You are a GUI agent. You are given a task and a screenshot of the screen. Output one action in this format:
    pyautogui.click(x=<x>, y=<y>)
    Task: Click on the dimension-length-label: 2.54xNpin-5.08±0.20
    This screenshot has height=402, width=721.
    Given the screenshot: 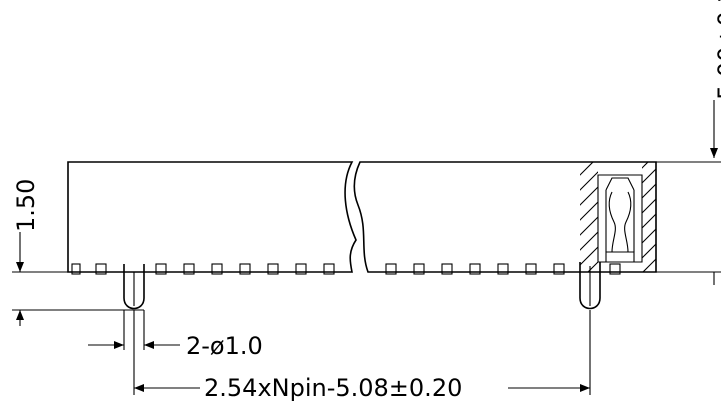 What is the action you would take?
    pyautogui.click(x=333, y=388)
    